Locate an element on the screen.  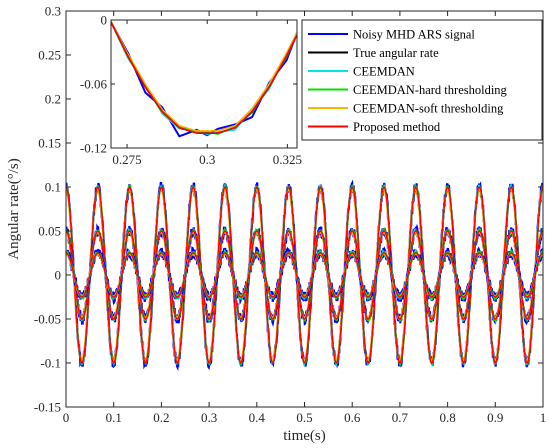
inset-series-line-proposed-method is located at coordinates (204, 77).